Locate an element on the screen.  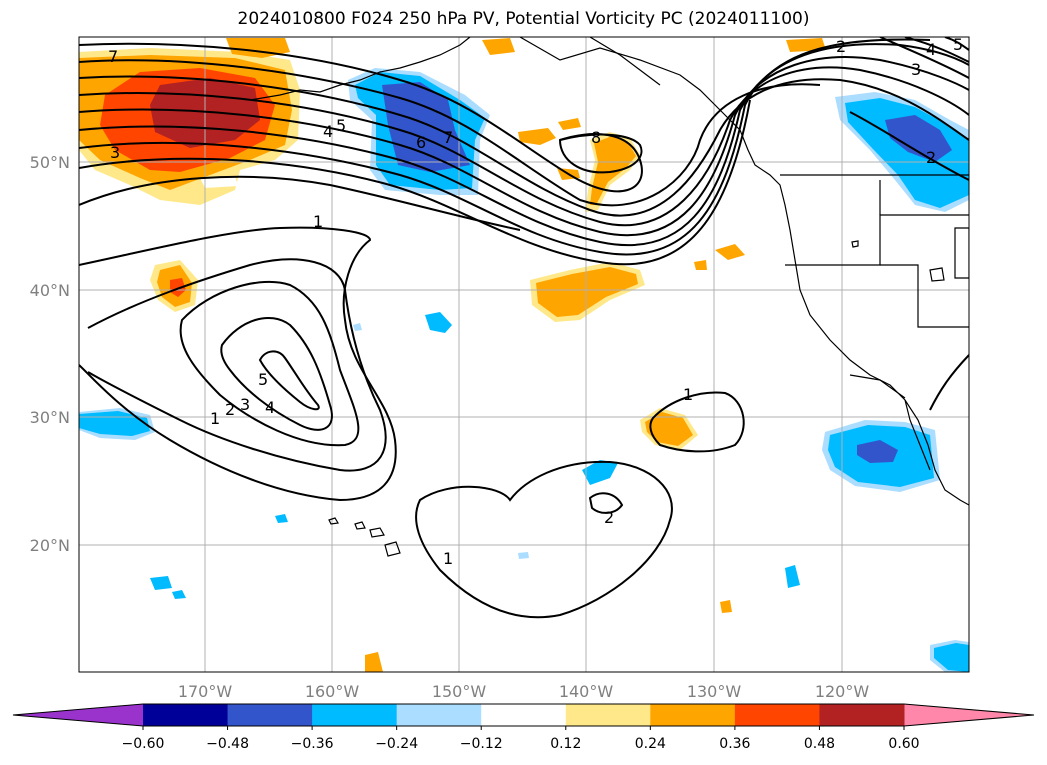
colorbar-tick-label: −0.48 is located at coordinates (227, 744).